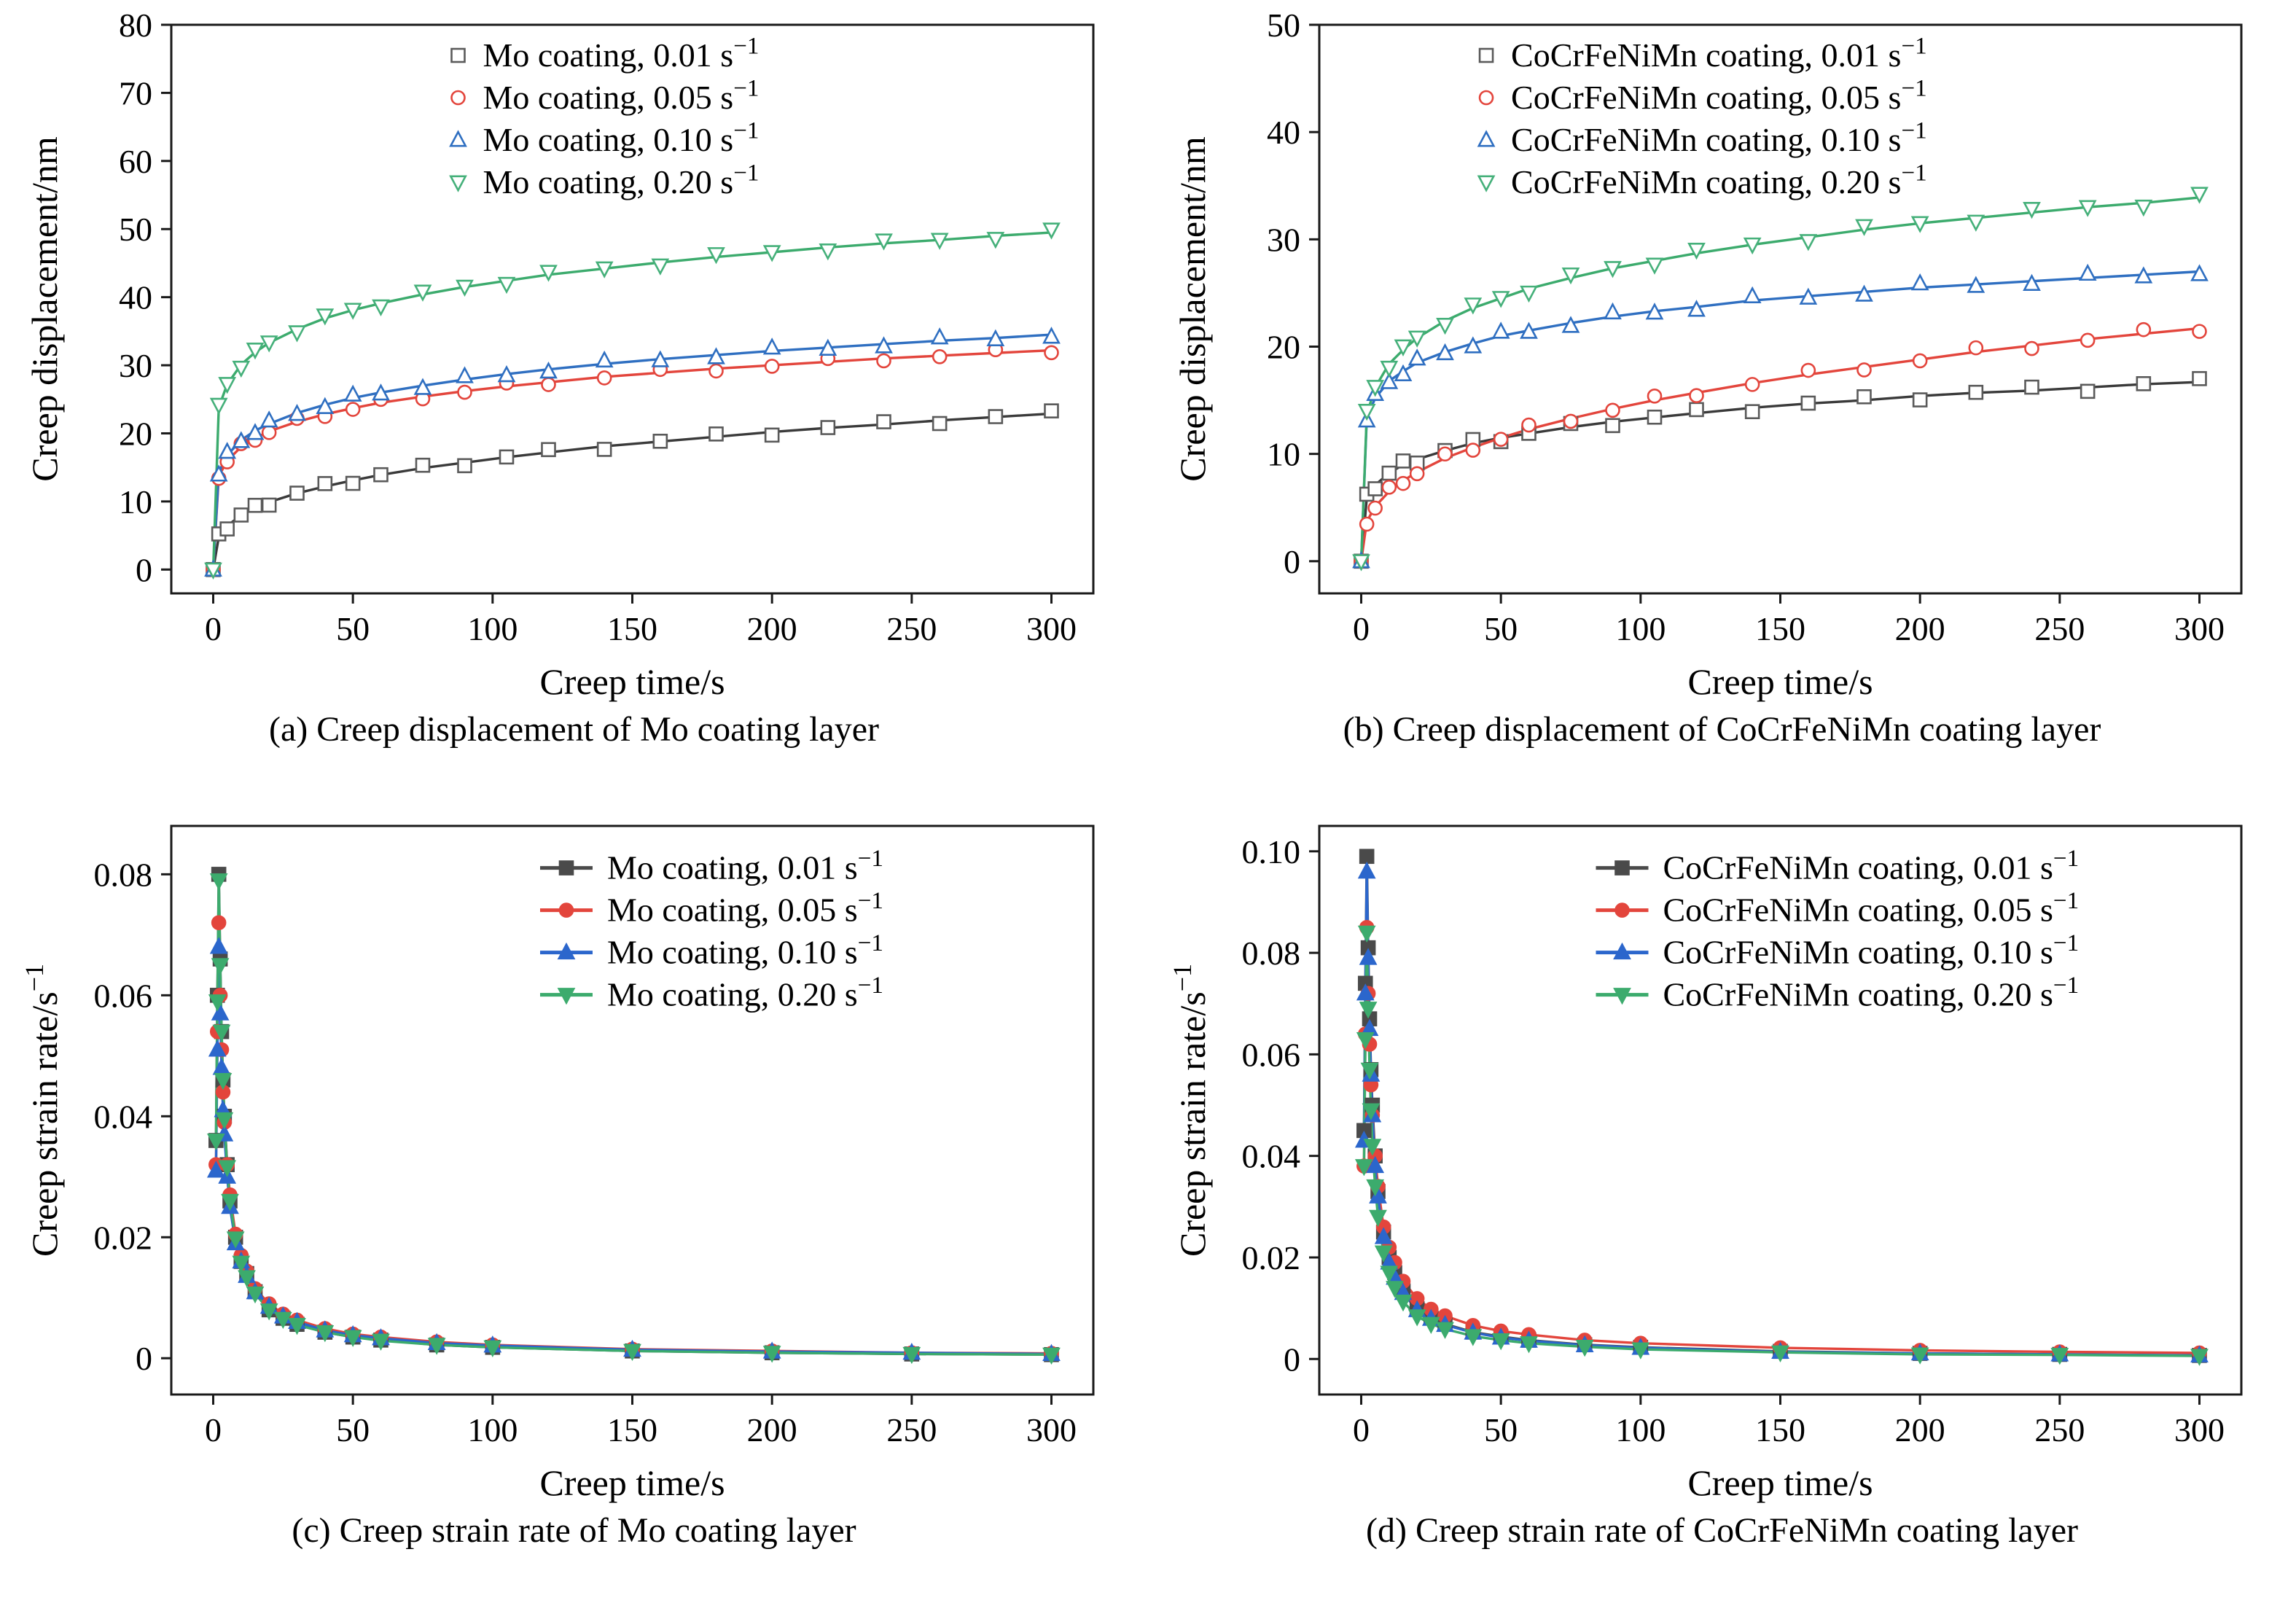  What do you see at coordinates (1284, 240) in the screenshot?
I see `y-tick-label: 30` at bounding box center [1284, 240].